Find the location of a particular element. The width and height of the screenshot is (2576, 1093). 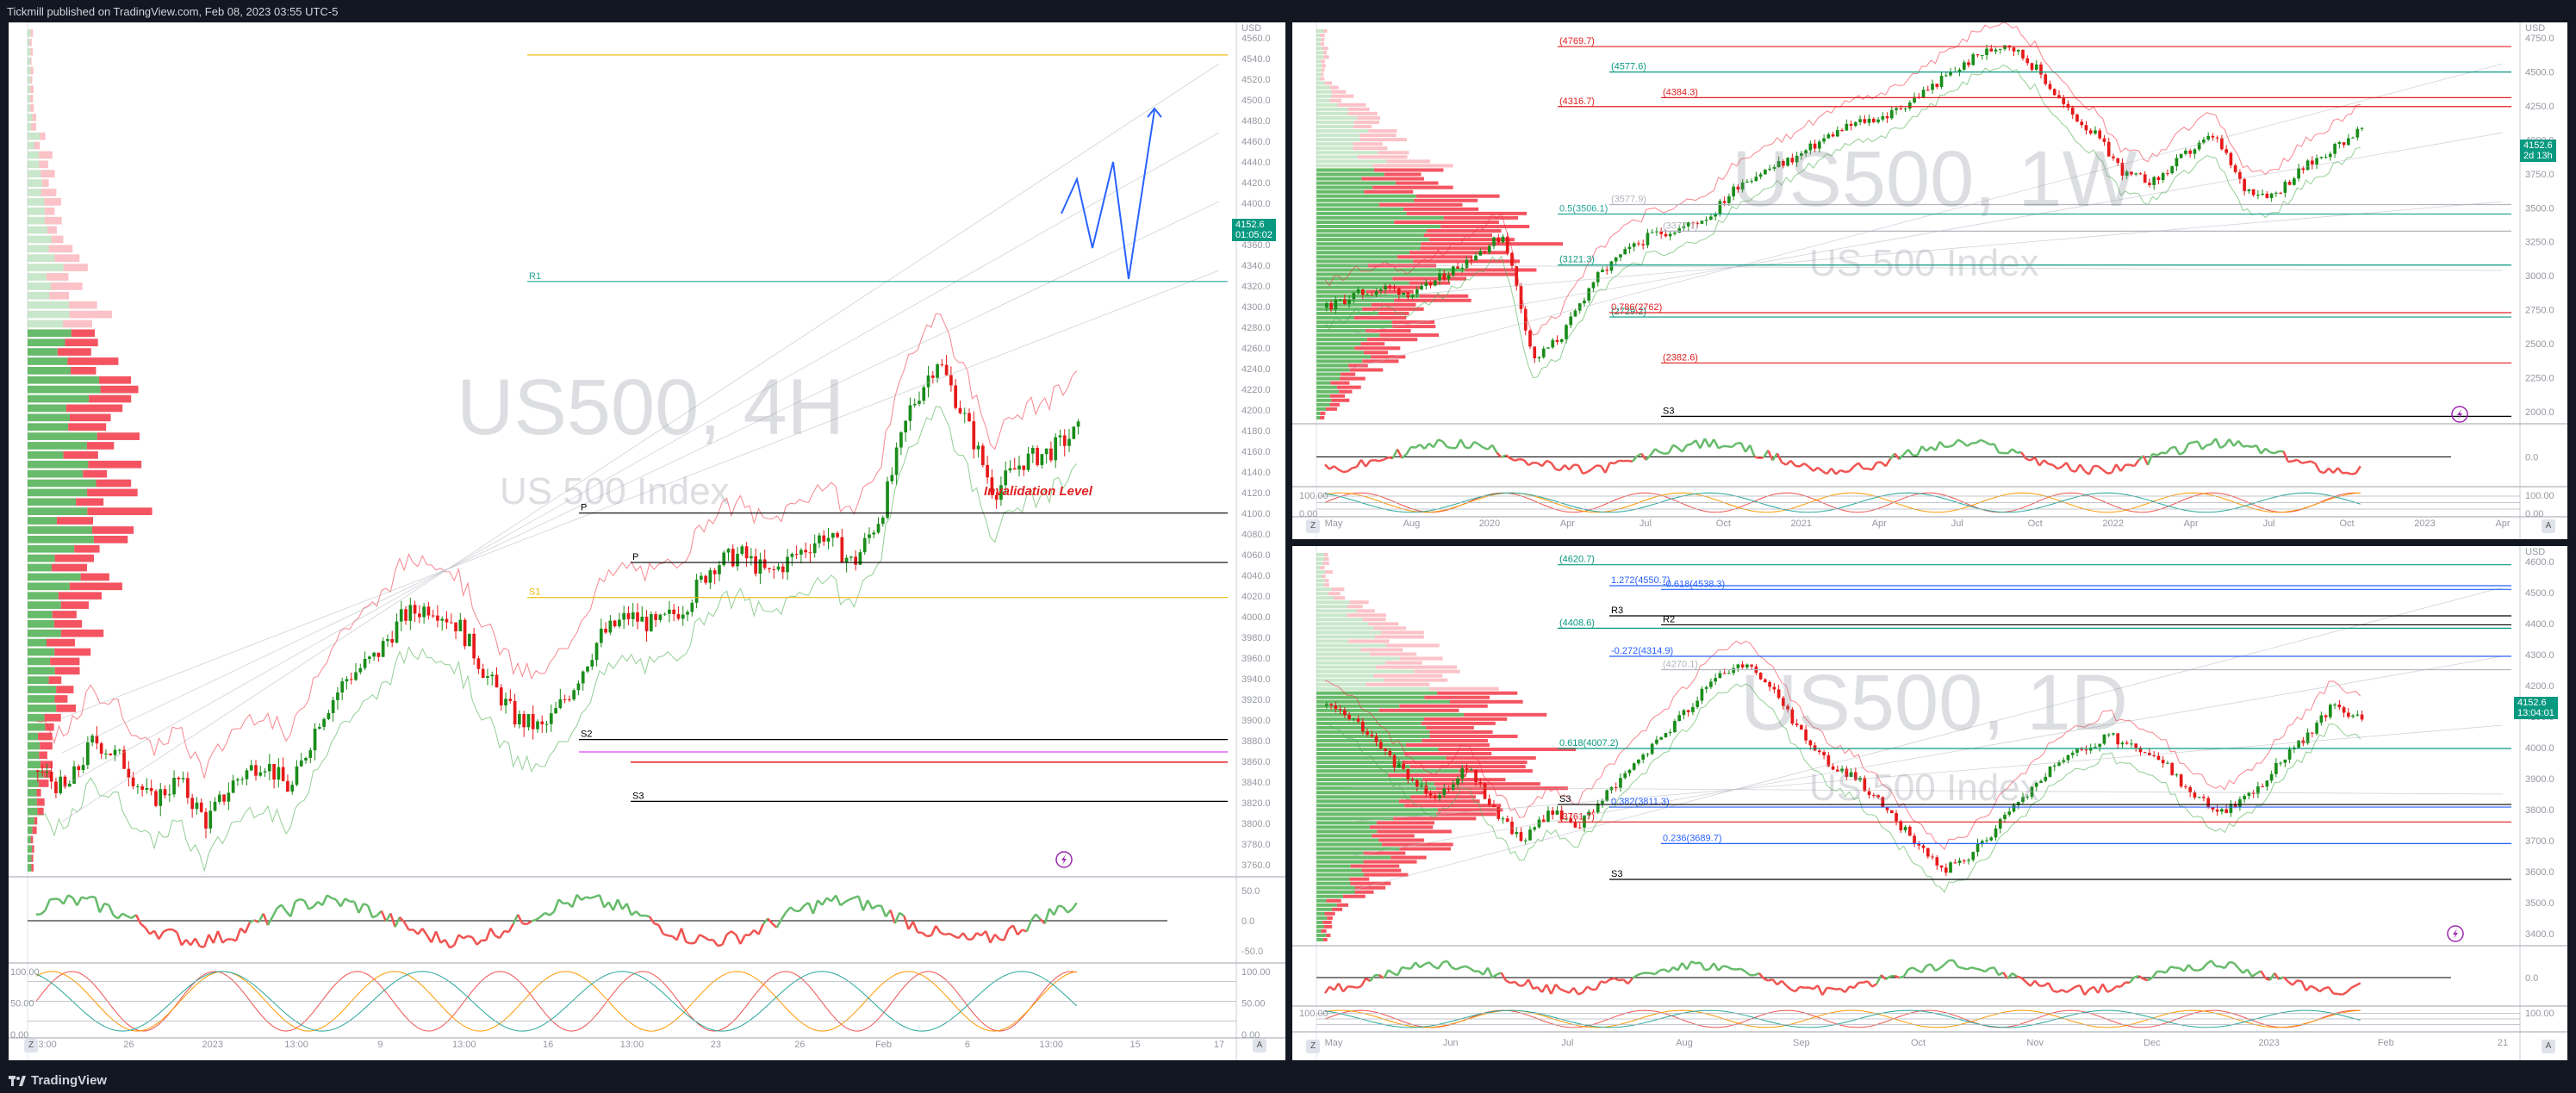

y-tick-label: 4260.0 is located at coordinates (1256, 349).